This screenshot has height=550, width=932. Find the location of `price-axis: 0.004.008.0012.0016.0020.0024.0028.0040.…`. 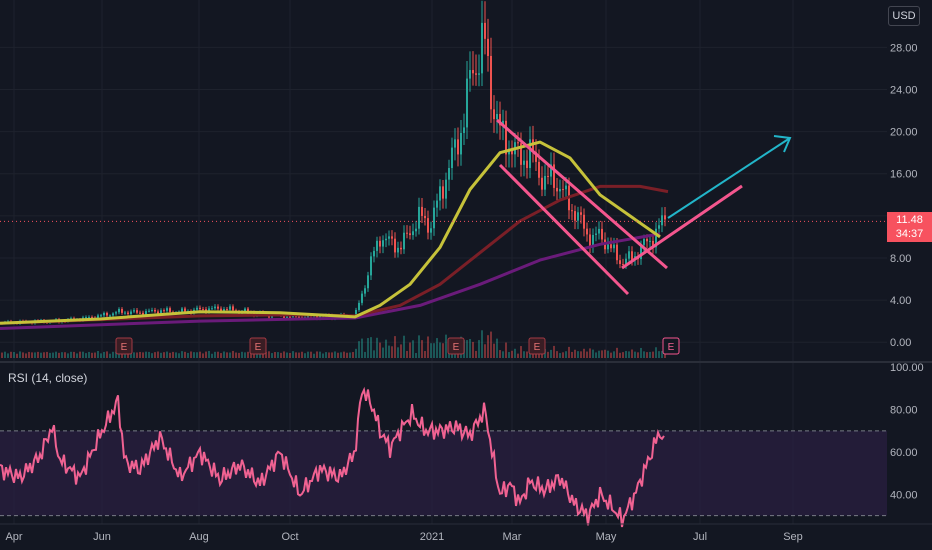

price-axis: 0.004.008.0012.0016.0020.0024.0028.0040.… is located at coordinates (907, 271).